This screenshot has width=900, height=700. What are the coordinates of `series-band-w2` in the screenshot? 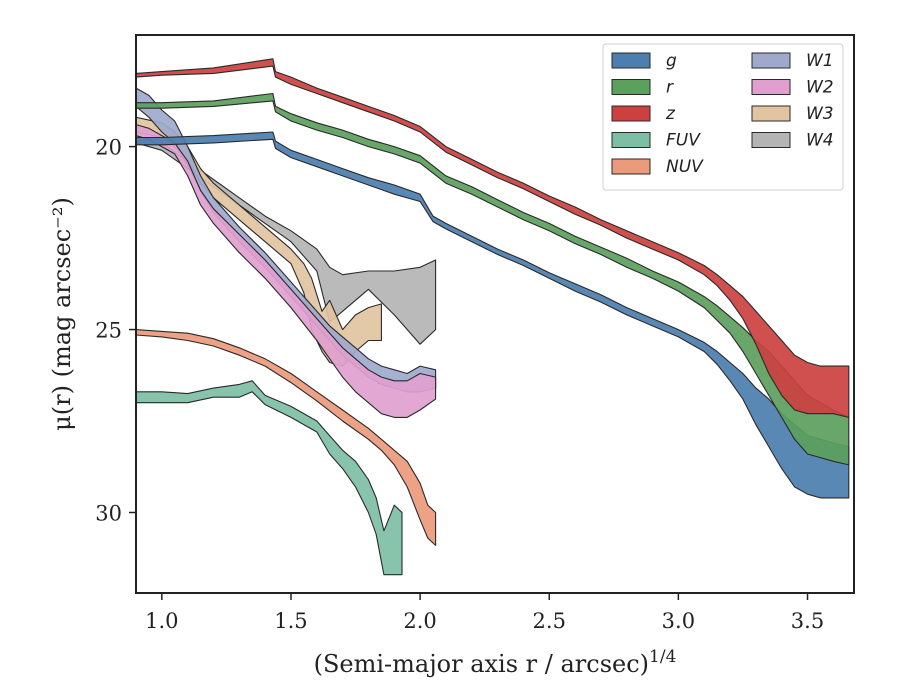 It's located at (286, 271).